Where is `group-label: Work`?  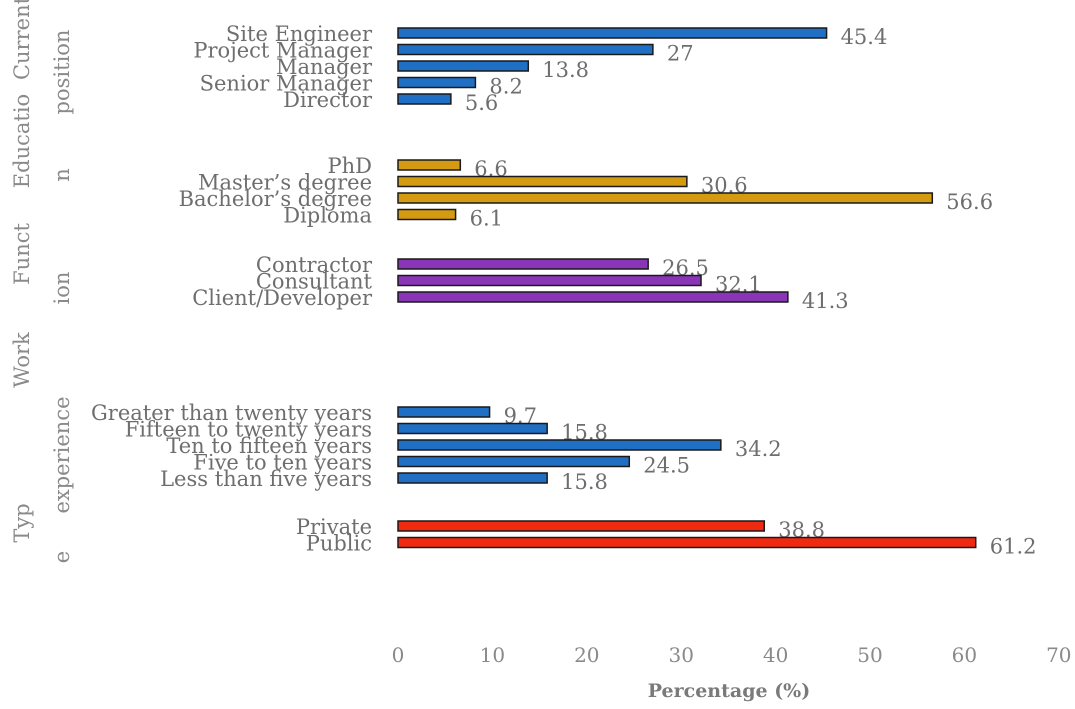 group-label: Work is located at coordinates (22, 360).